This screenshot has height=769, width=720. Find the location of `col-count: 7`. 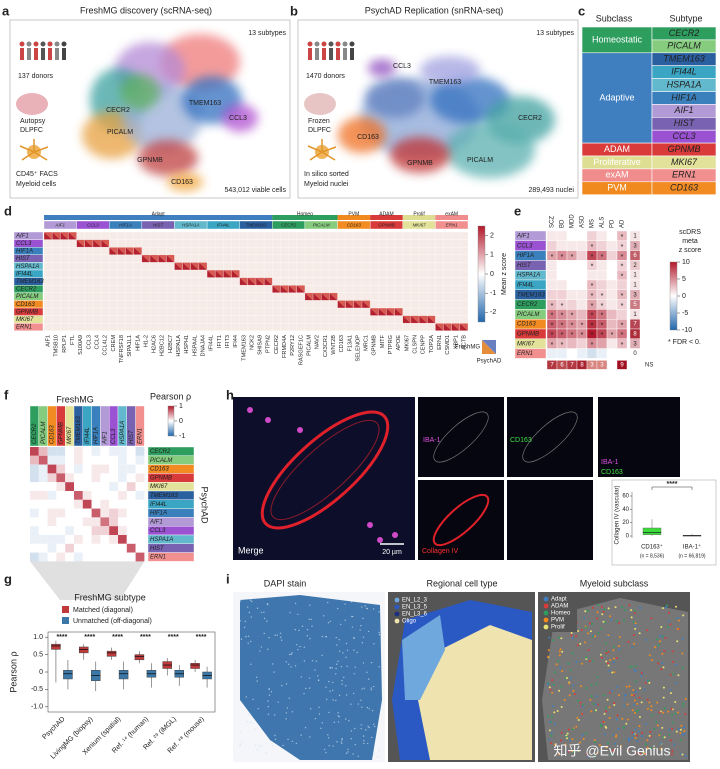

col-count: 7 is located at coordinates (572, 365).